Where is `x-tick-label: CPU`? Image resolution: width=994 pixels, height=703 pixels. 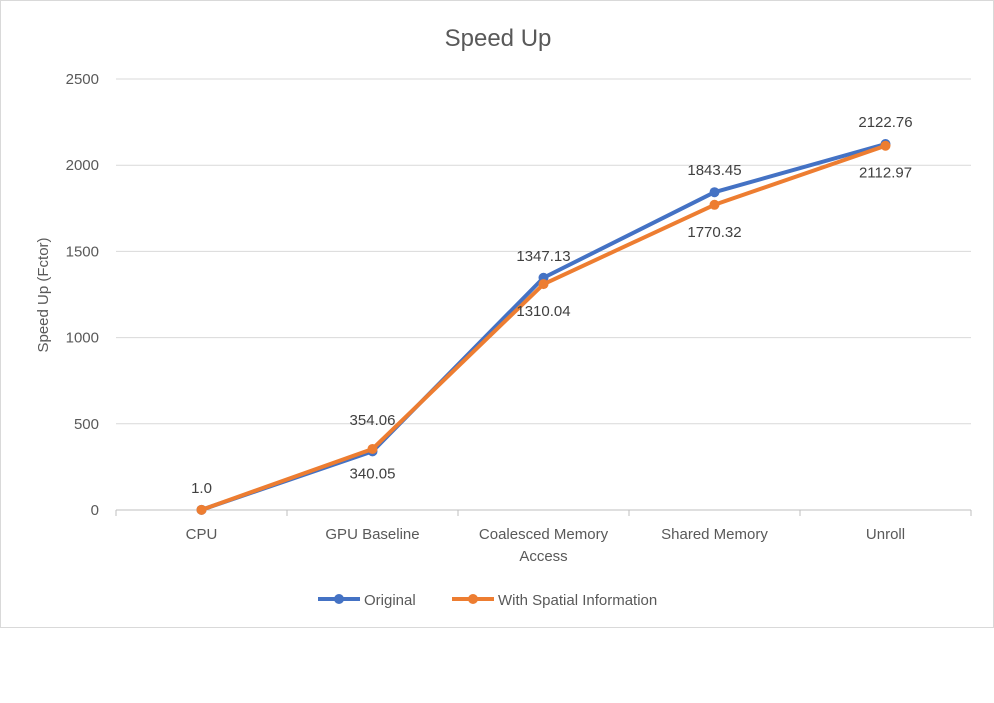
x-tick-label: CPU is located at coordinates (202, 534).